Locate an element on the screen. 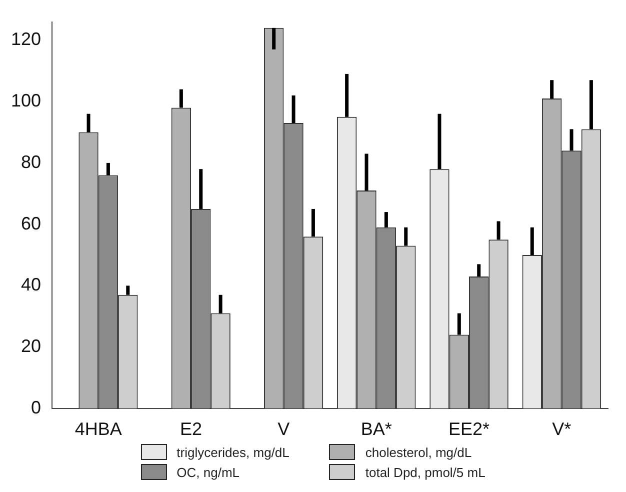 This screenshot has width=626, height=492. y-tick-label: 100 is located at coordinates (26, 100).